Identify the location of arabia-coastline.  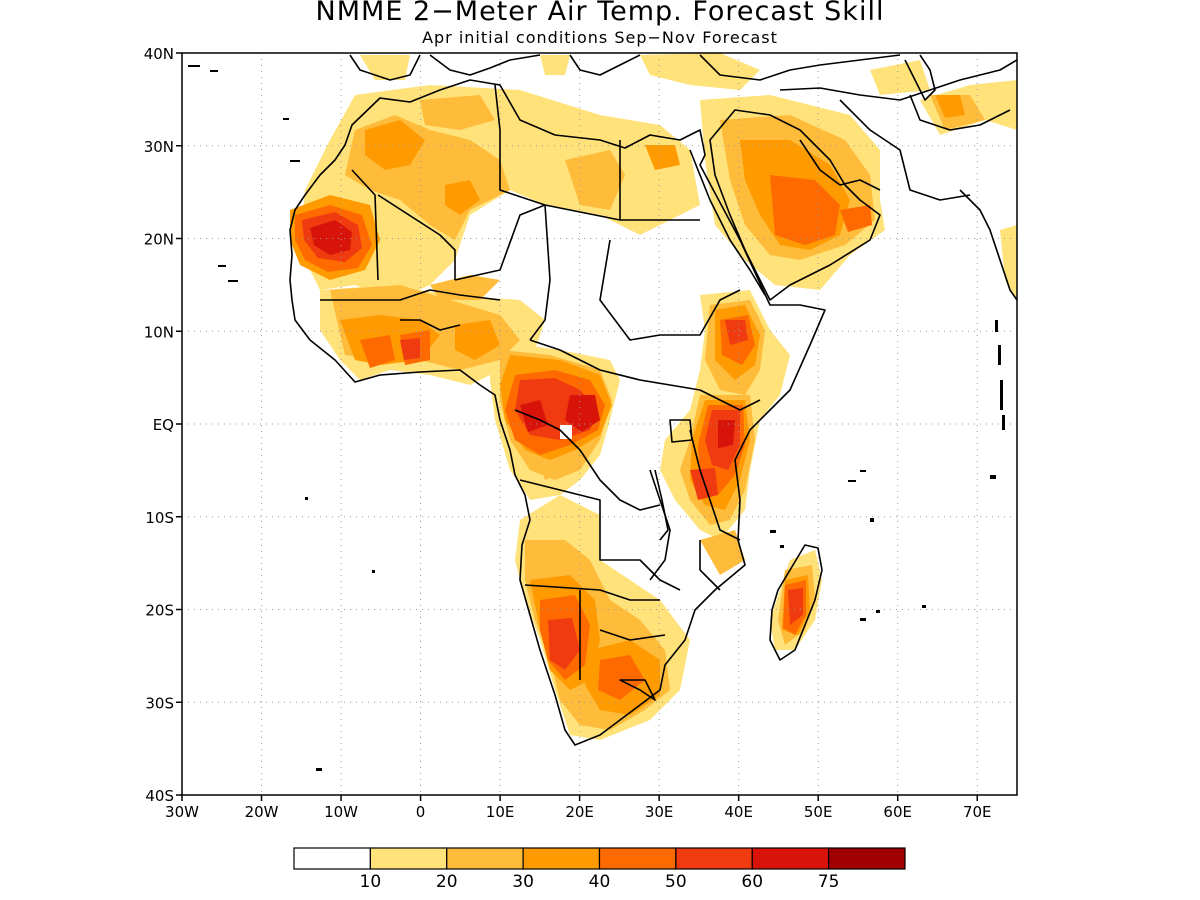
(795, 205).